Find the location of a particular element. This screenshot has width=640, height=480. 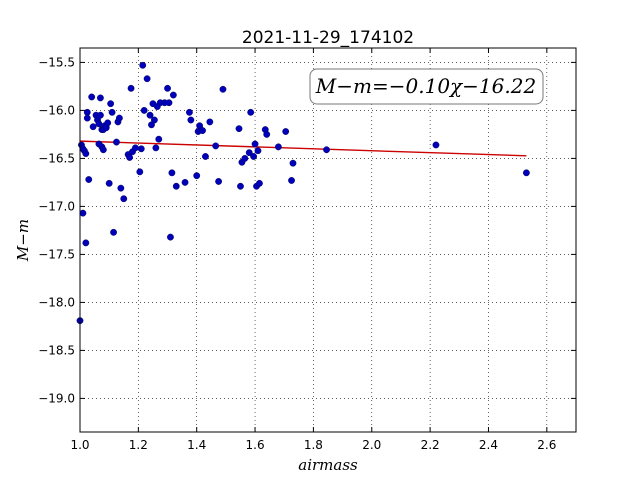

x-tick-label: 2.4 is located at coordinates (488, 445).